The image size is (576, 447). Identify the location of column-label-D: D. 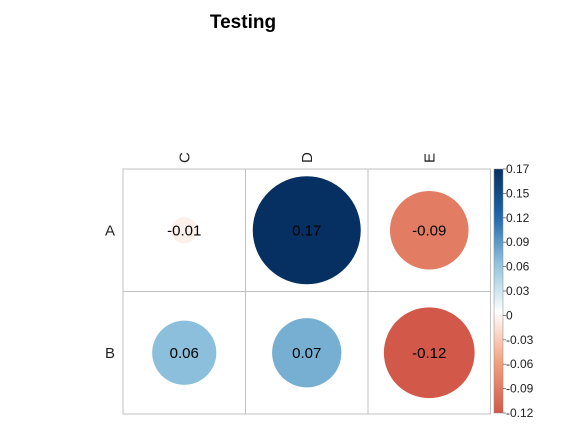
(307, 157).